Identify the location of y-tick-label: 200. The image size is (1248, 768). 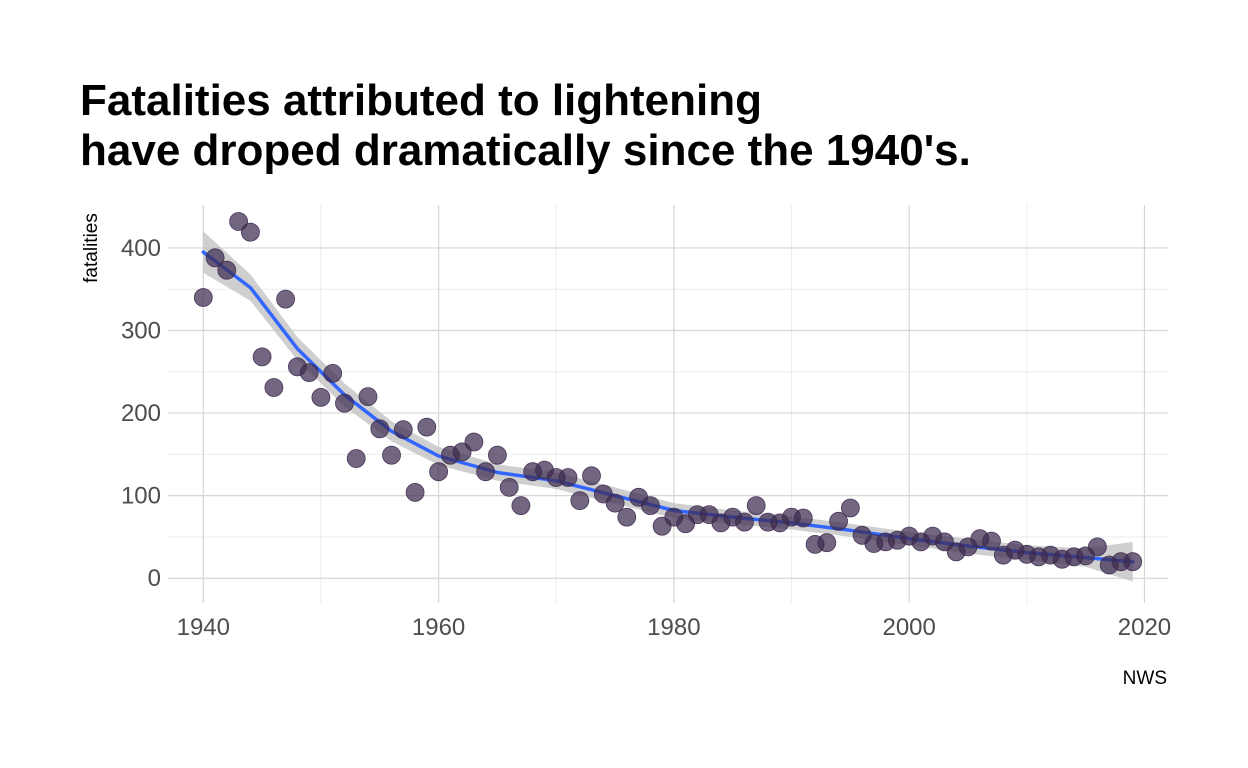
(141, 413).